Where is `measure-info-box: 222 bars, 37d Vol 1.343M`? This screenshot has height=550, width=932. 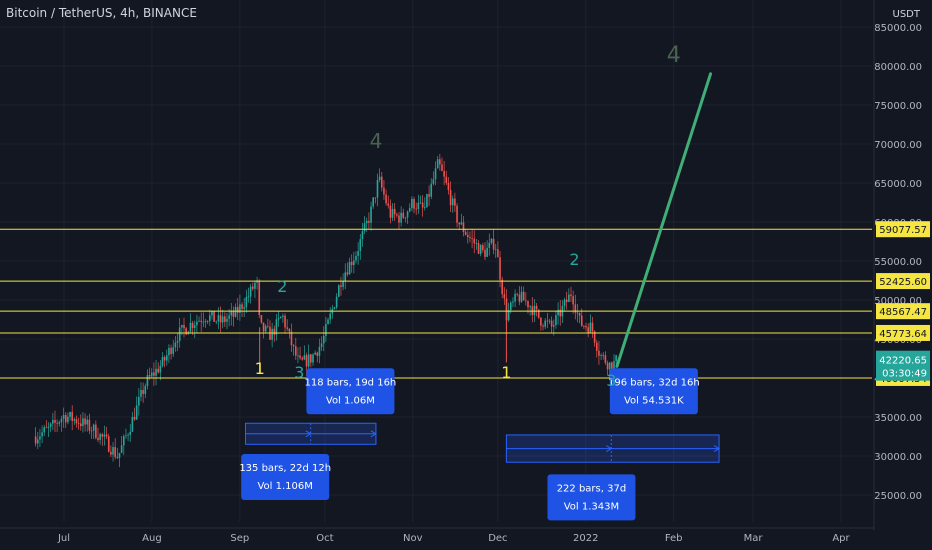
measure-info-box: 222 bars, 37d Vol 1.343M is located at coordinates (591, 497).